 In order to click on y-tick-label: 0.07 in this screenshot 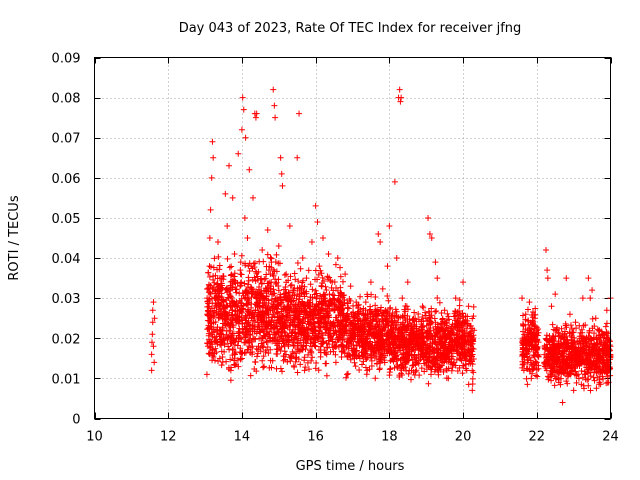, I will do `click(66, 139)`.